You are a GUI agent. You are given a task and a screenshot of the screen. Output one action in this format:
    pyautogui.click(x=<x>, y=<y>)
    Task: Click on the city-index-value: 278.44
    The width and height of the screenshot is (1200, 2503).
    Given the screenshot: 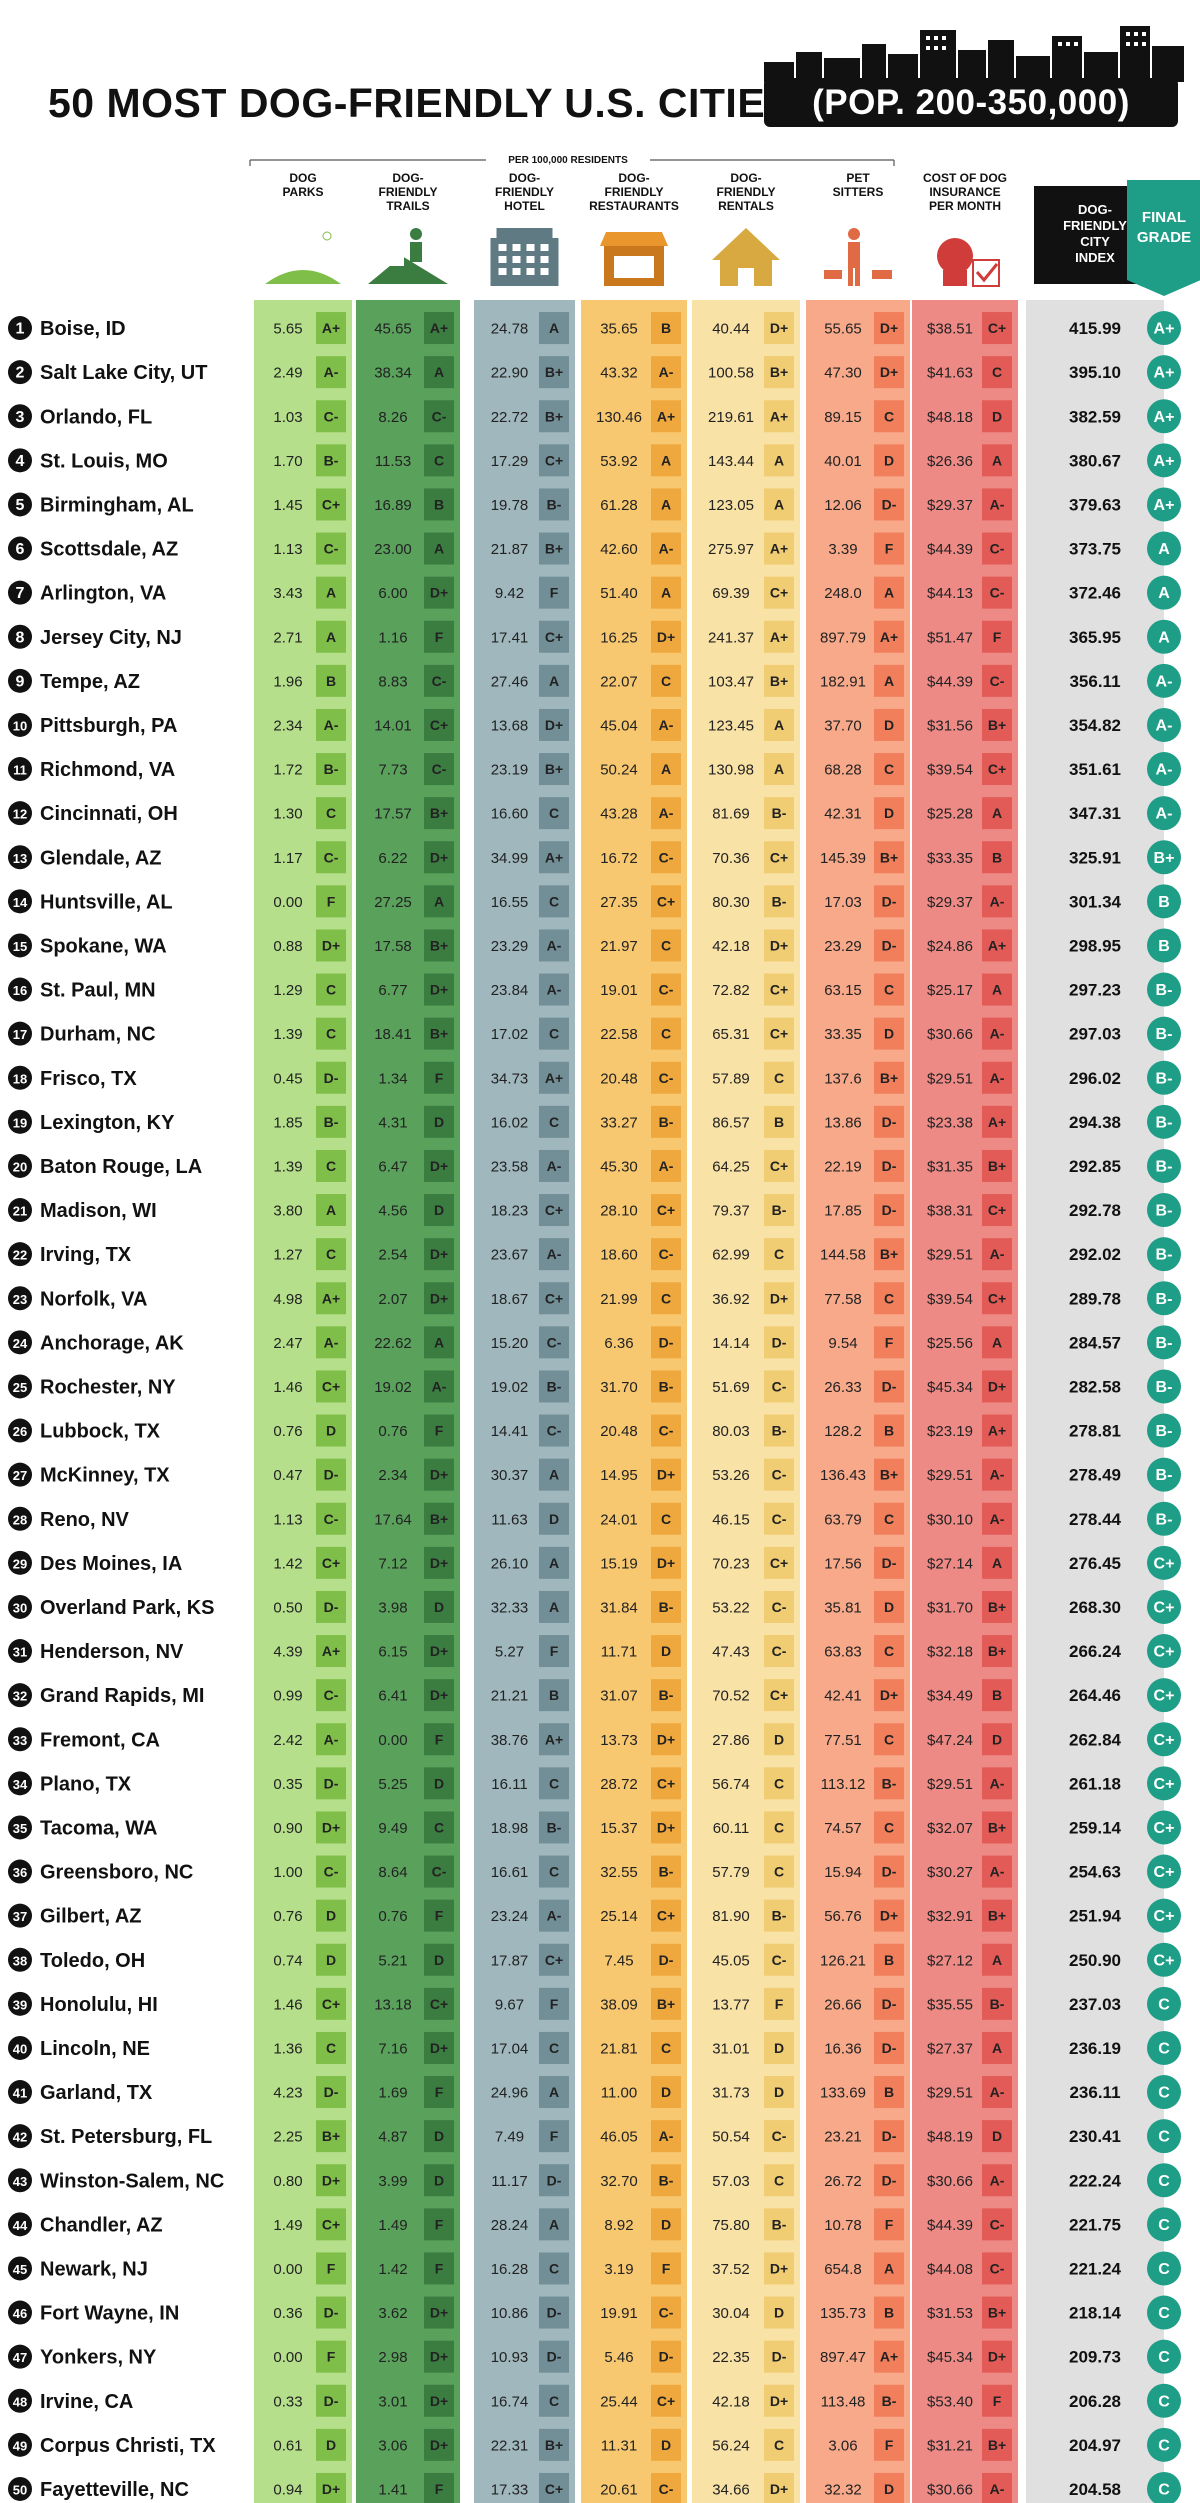 What is the action you would take?
    pyautogui.click(x=1095, y=1519)
    